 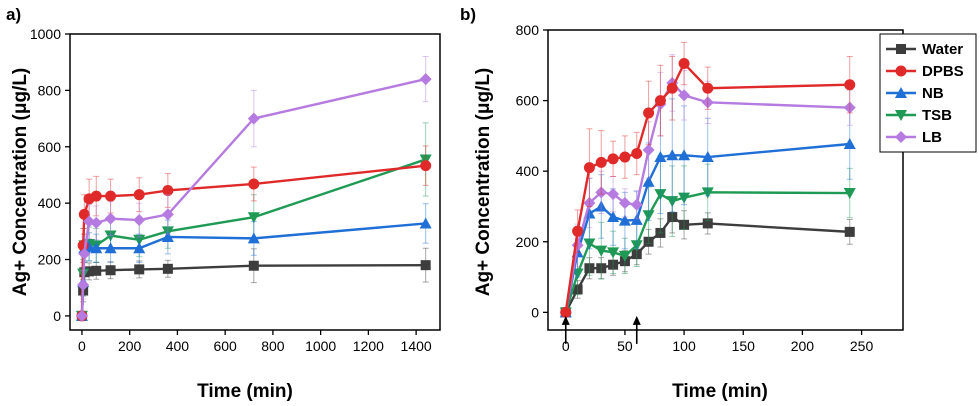 What do you see at coordinates (57, 316) in the screenshot?
I see `y-tick-label: 0` at bounding box center [57, 316].